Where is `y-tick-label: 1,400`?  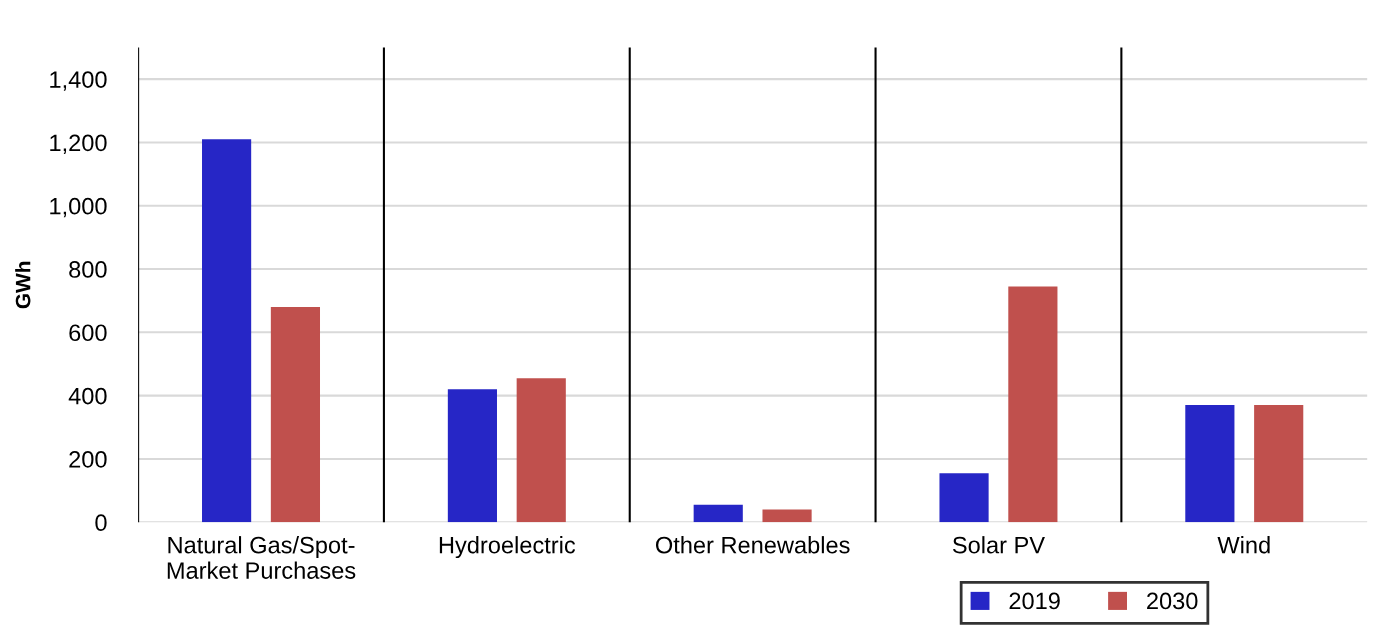 y-tick-label: 1,400 is located at coordinates (78, 81).